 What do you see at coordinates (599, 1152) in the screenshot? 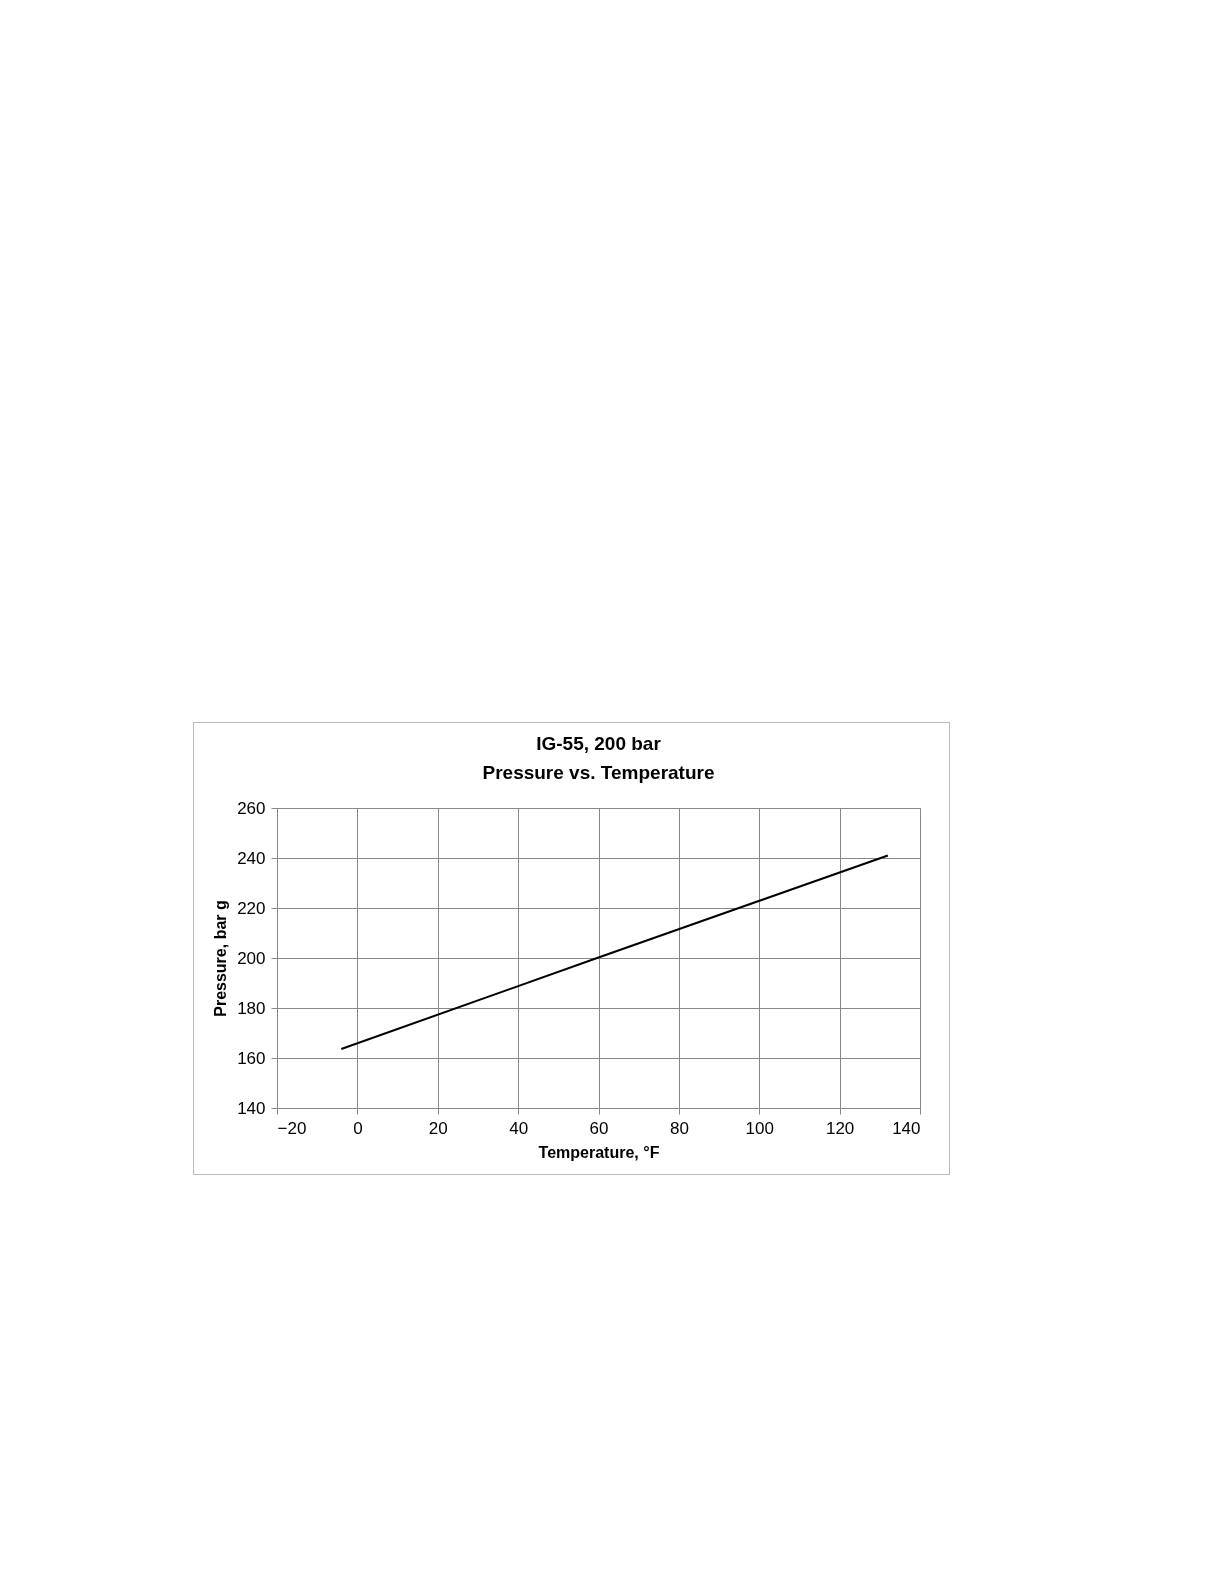
I see `x-axis-title: Temperature, °F` at bounding box center [599, 1152].